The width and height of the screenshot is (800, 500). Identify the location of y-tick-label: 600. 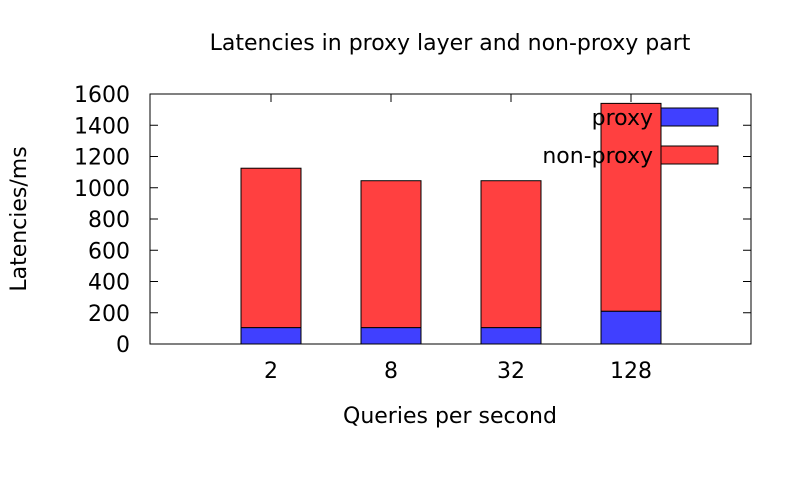
(109, 251).